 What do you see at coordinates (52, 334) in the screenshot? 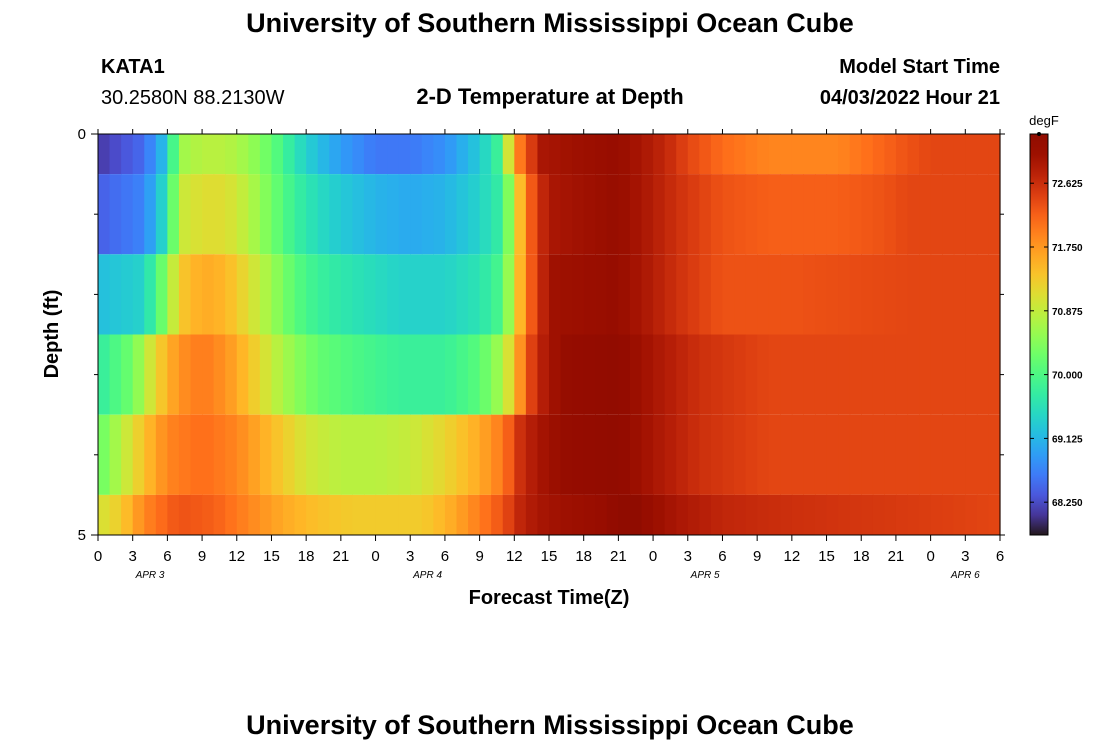
I see `y-axis-label: Depth (ft)` at bounding box center [52, 334].